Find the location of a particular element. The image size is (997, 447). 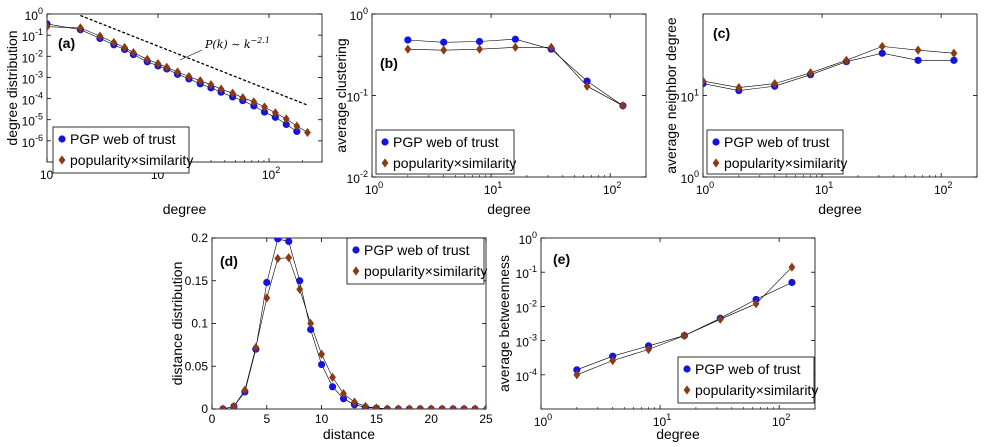

y-tick-label: 0.2 is located at coordinates (199, 238).